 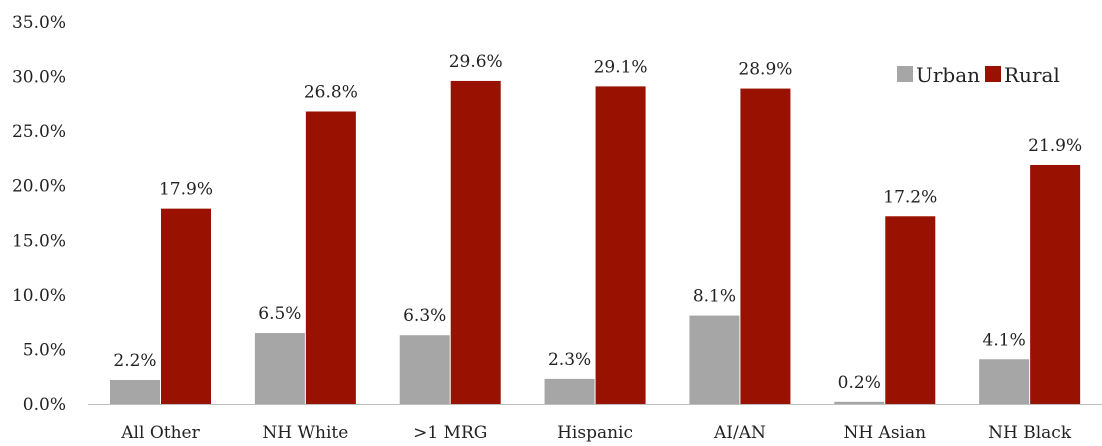 I want to click on legend-swatch-rural, so click(x=993, y=74).